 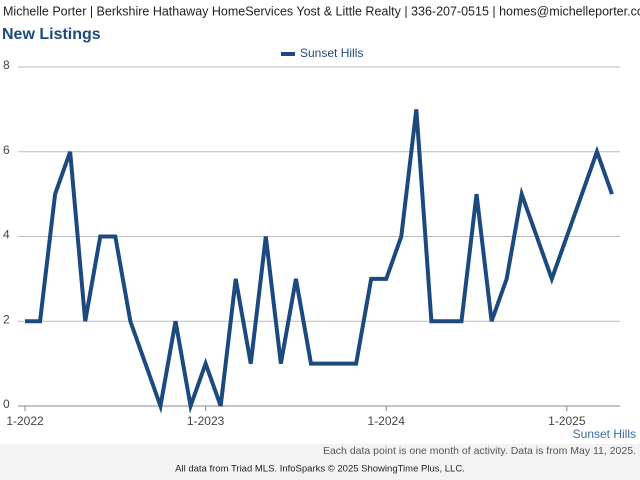 What do you see at coordinates (6, 319) in the screenshot?
I see `y-tick-label: 2` at bounding box center [6, 319].